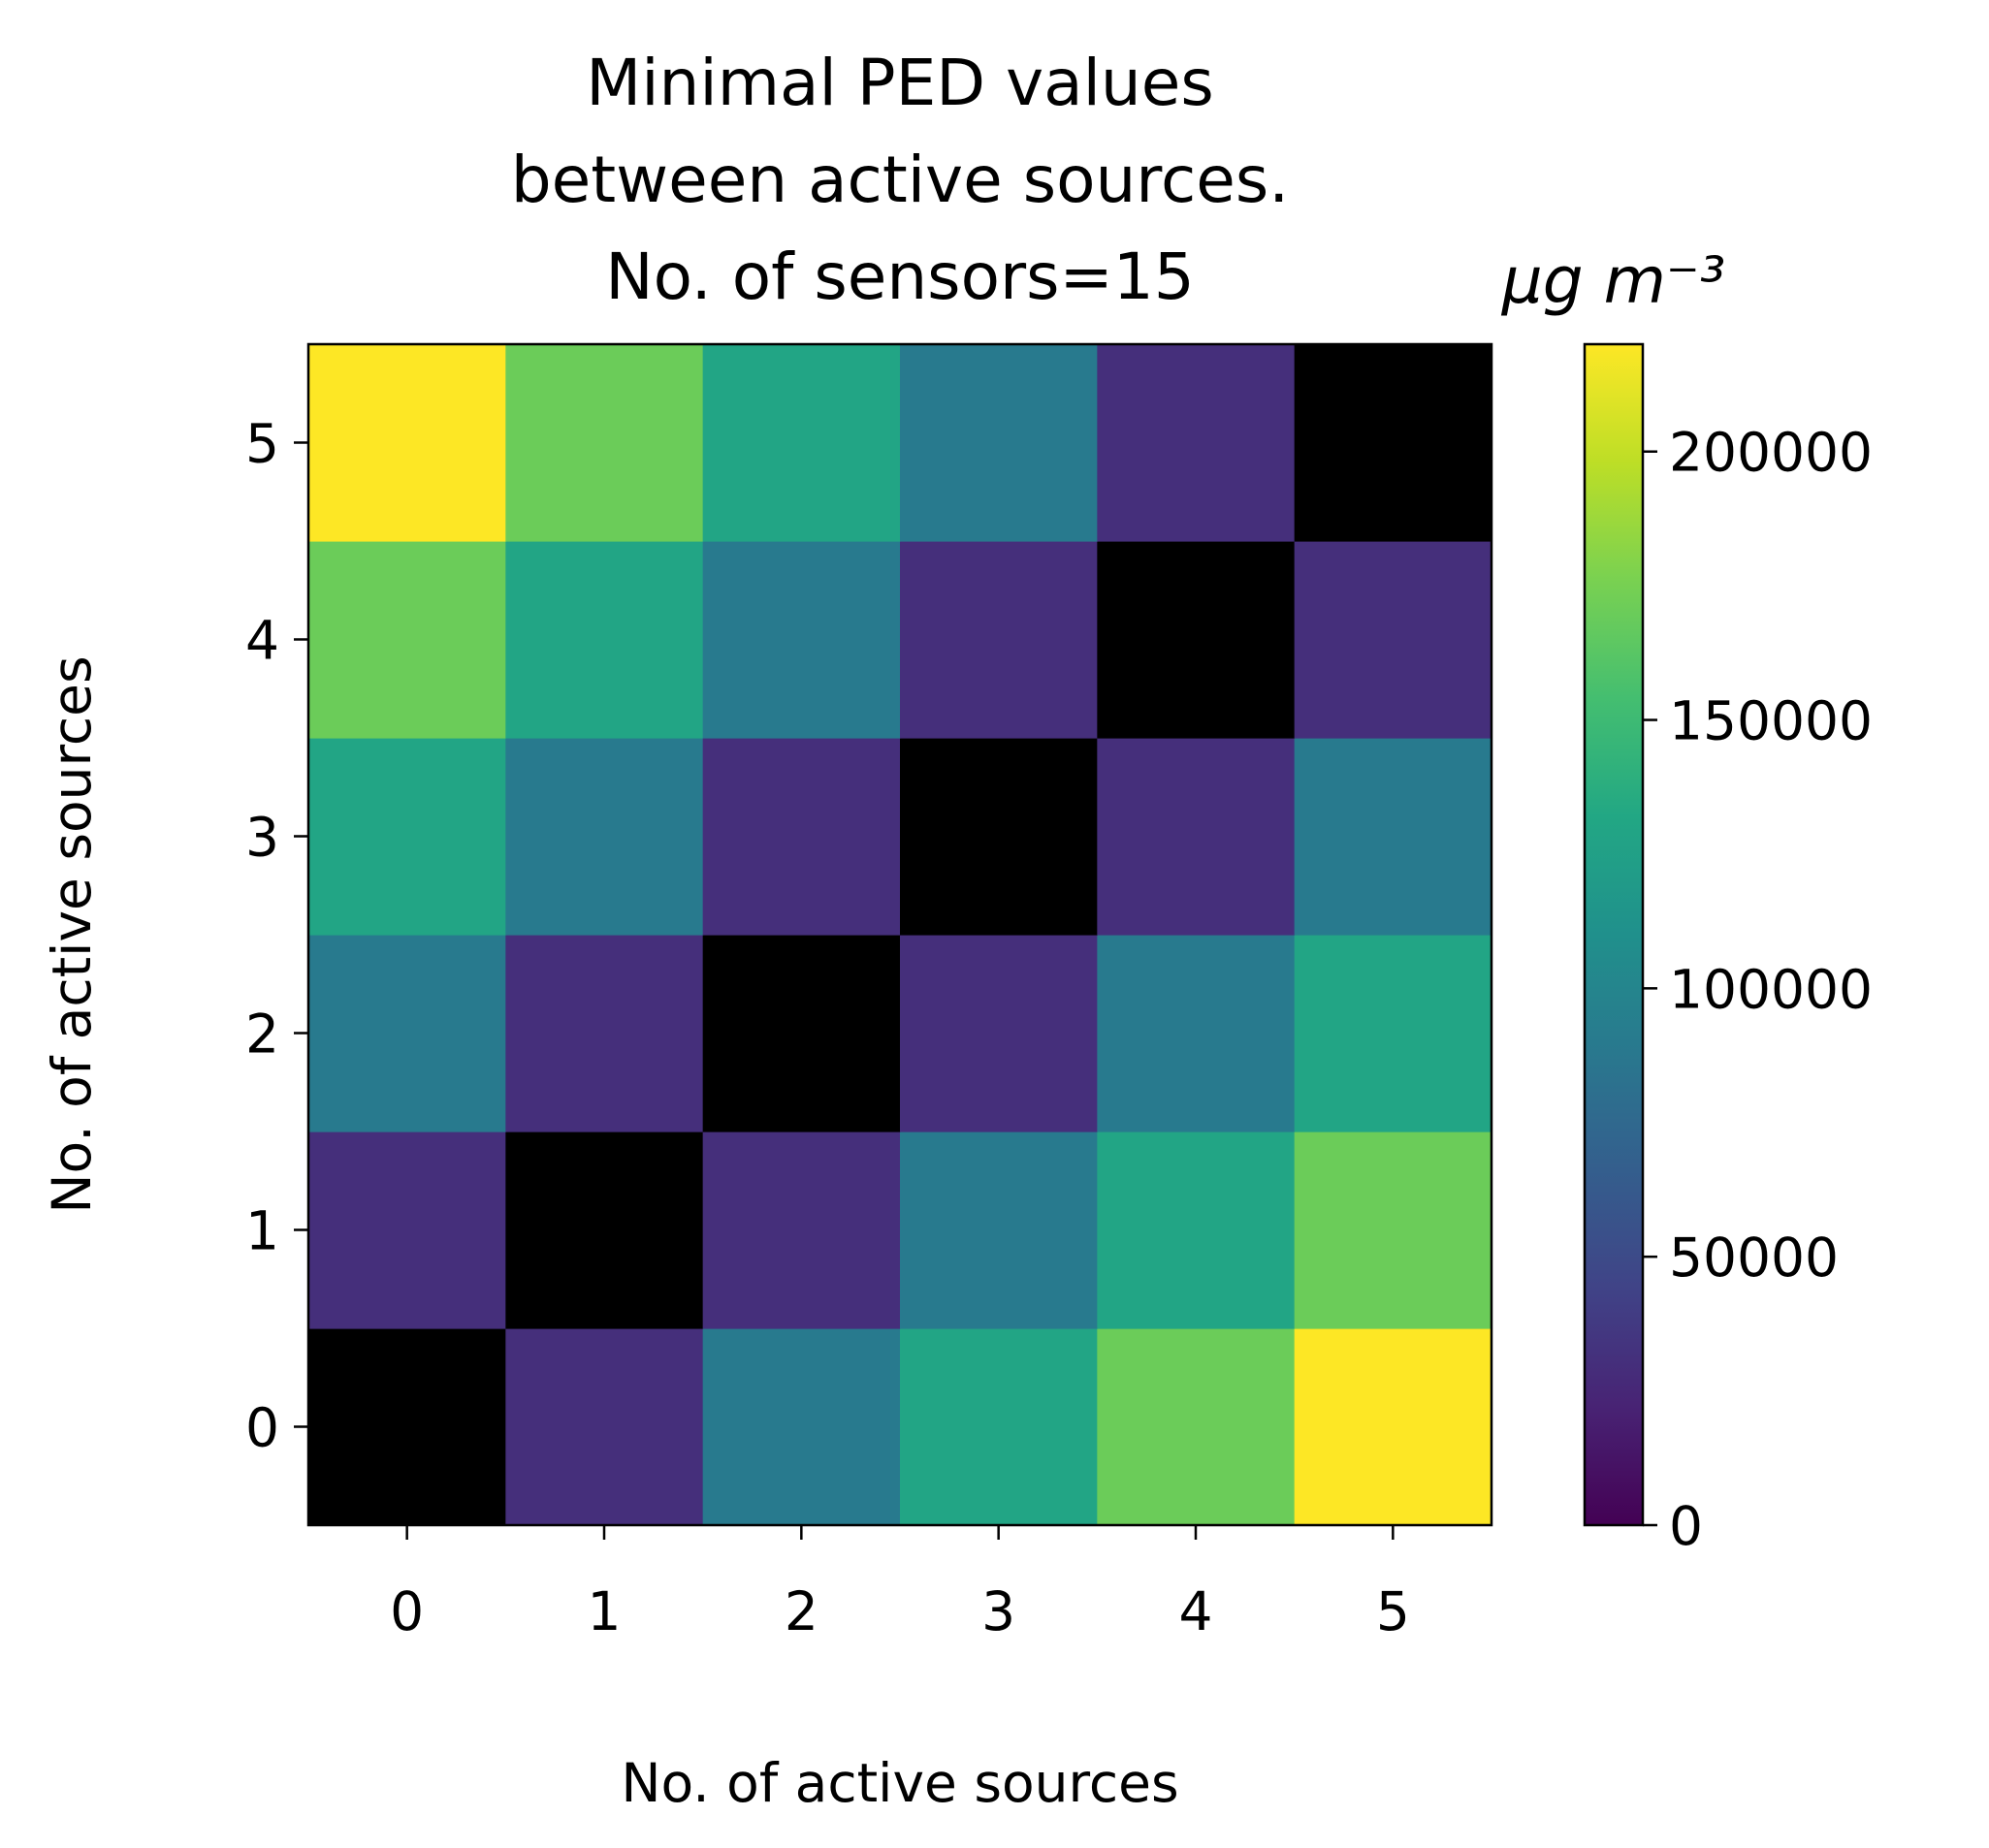 The image size is (1989, 1848). I want to click on colorbar-ticks: 0 50000 100000 150000 200000, so click(1758, 989).